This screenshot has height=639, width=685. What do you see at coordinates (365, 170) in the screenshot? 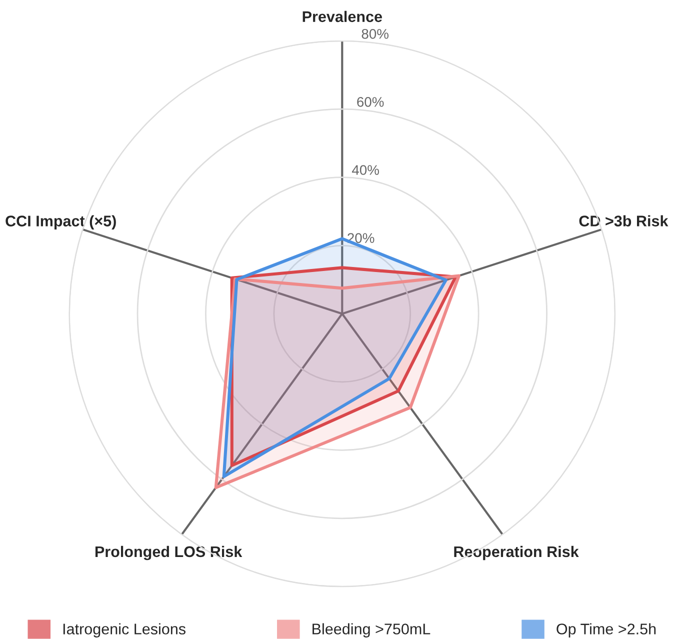
I see `y-tick-label: 40%` at bounding box center [365, 170].